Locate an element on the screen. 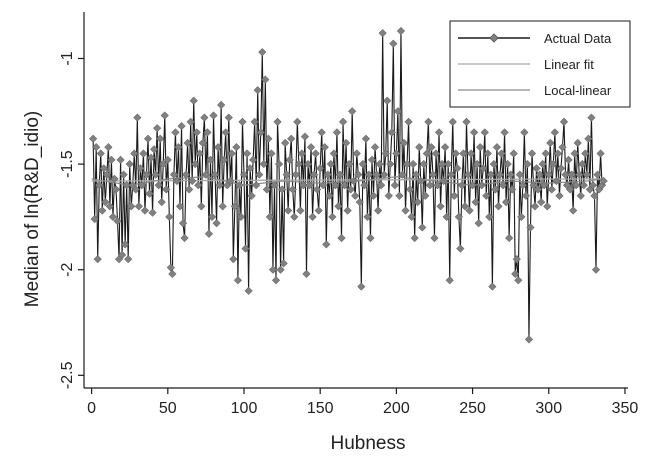 This screenshot has width=646, height=457. y-axis-label: Median of ln(R&D_idio) is located at coordinates (32, 209).